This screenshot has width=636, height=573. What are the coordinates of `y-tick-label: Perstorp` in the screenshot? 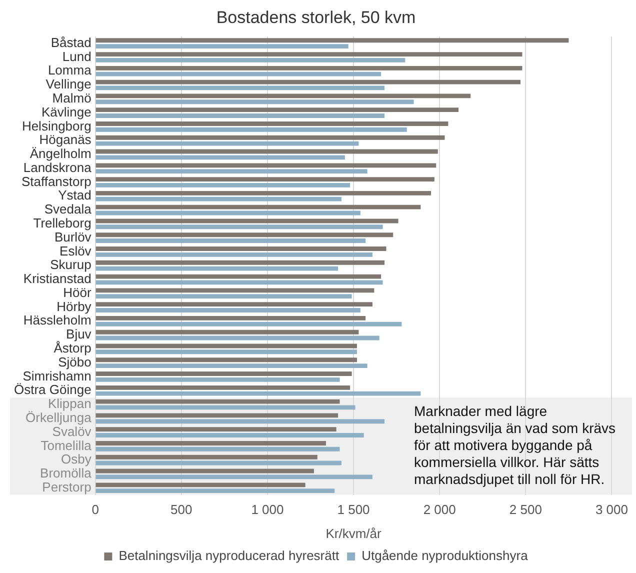 It's located at (67, 486).